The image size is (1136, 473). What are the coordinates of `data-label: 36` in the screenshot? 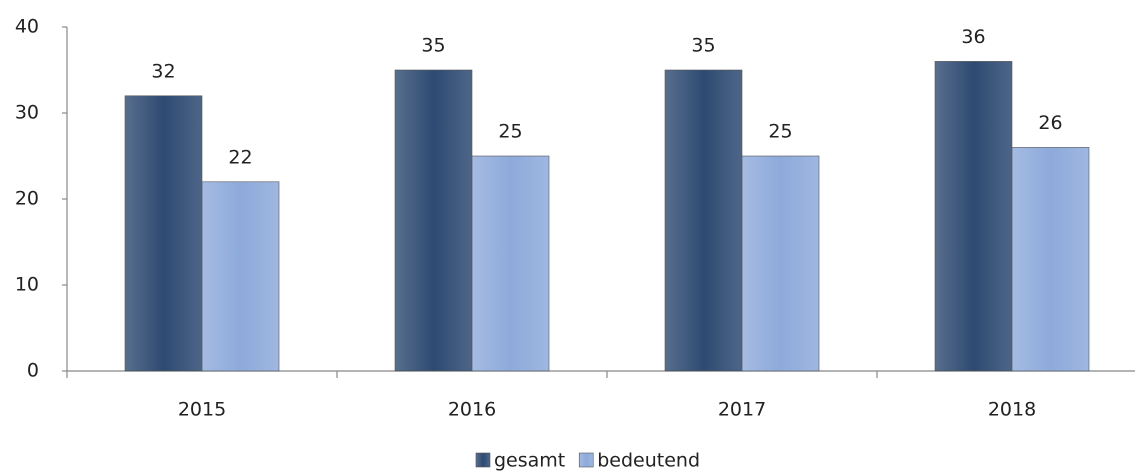 It's located at (973, 37).